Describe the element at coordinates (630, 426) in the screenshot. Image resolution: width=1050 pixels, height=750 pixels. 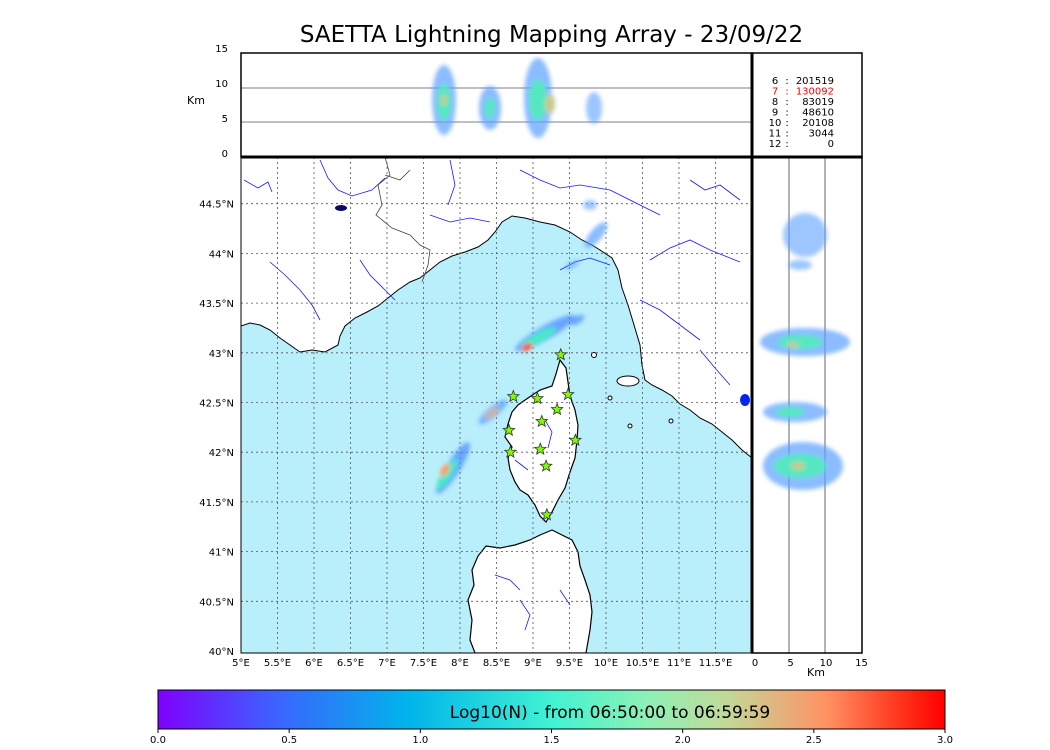
I see `montecristo-island` at that location.